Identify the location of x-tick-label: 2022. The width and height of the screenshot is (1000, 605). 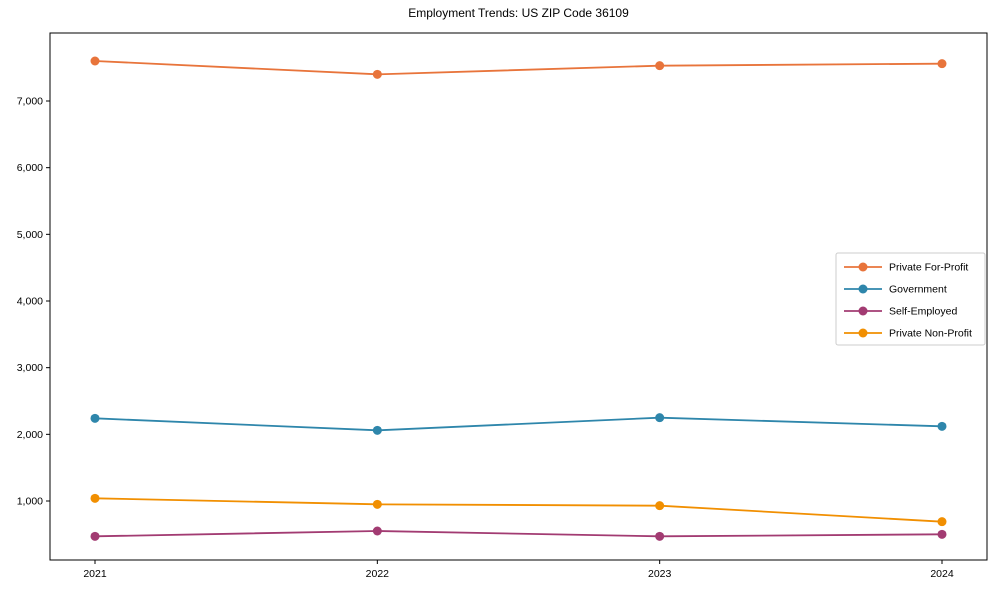
(378, 574).